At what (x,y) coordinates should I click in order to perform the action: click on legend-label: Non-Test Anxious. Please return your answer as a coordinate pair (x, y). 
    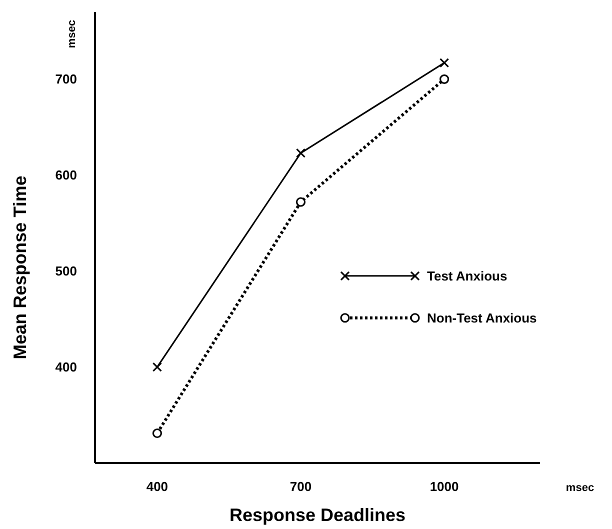
    Looking at the image, I should click on (482, 318).